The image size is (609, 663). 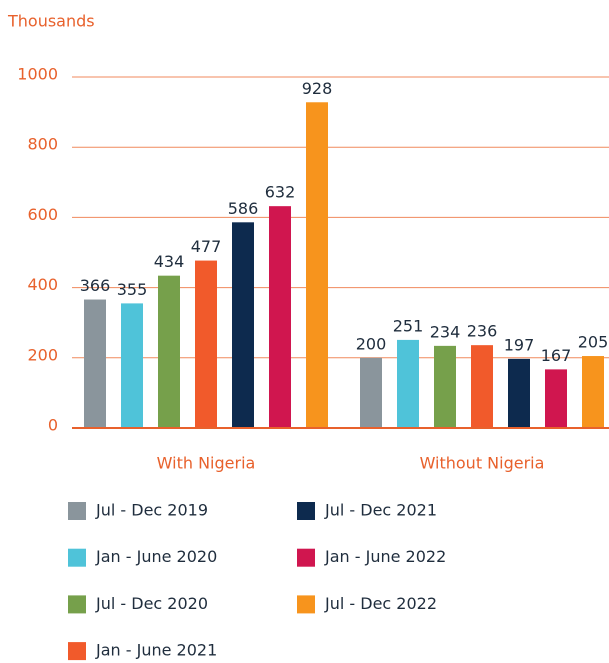 What do you see at coordinates (151, 510) in the screenshot?
I see `legend-label: Jul - Dec 2019` at bounding box center [151, 510].